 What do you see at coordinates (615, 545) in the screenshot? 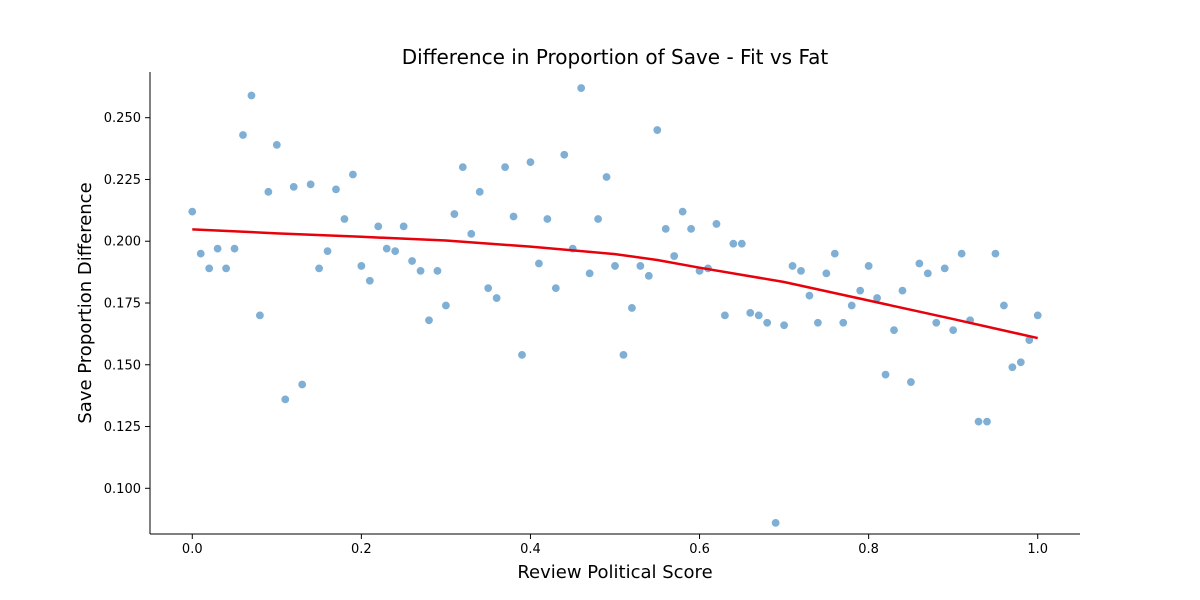
I see `x-axis-ticks: 0.0 0.2 0.4 0.6 0.8 1.0` at bounding box center [615, 545].